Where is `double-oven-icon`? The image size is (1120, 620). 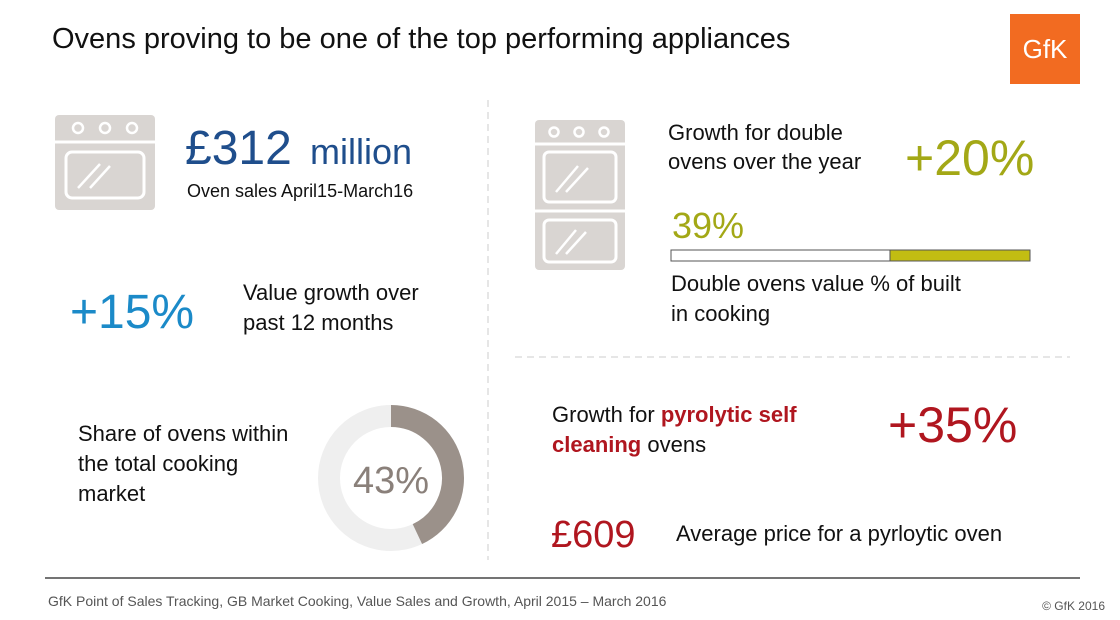 double-oven-icon is located at coordinates (580, 195).